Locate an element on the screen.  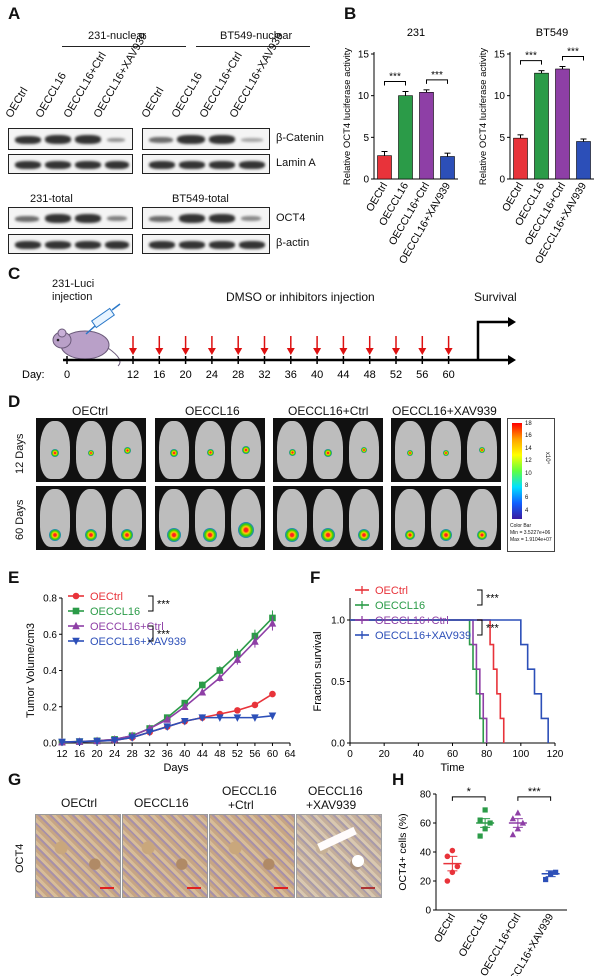
colorbar-title: Color Bar is located at coordinates (521, 526).